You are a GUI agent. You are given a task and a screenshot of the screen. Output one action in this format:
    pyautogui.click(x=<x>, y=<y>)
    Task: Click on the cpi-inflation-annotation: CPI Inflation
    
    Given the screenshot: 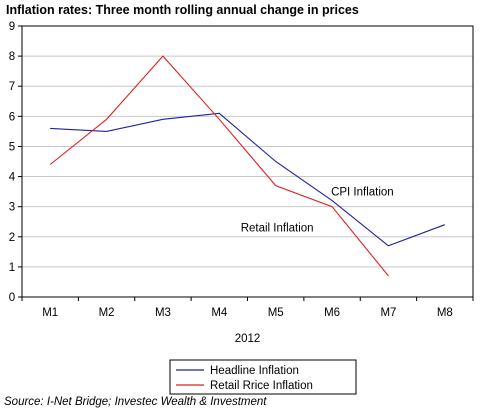 What is the action you would take?
    pyautogui.click(x=362, y=193)
    